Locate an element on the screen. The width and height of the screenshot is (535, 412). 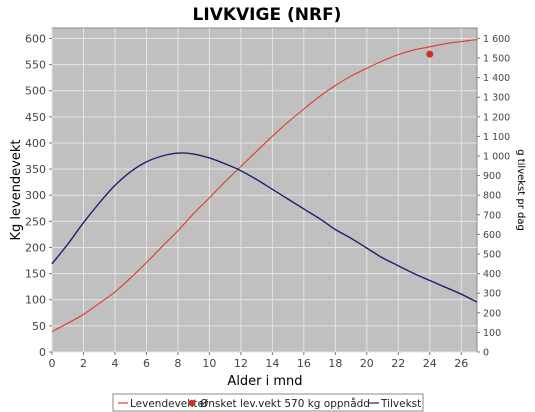
x-tick-label: 4 is located at coordinates (114, 363).